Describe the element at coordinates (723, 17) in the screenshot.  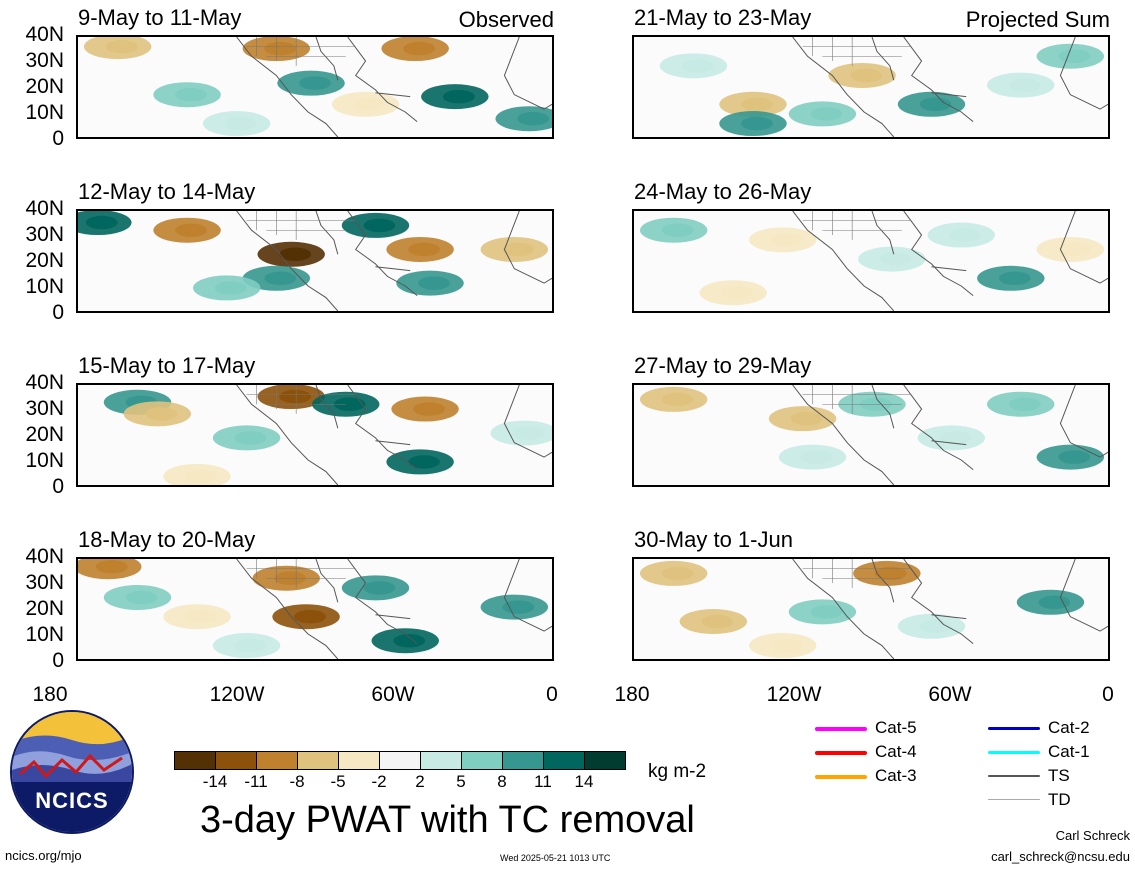
I see `panel-title-5: 21-May to 23-May` at that location.